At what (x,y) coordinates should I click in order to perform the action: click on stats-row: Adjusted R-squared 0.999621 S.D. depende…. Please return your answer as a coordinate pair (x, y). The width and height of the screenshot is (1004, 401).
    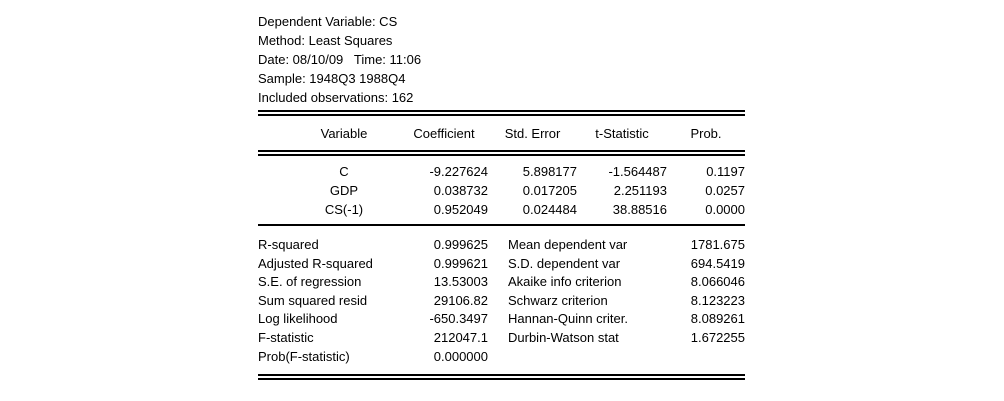
    Looking at the image, I should click on (501, 264).